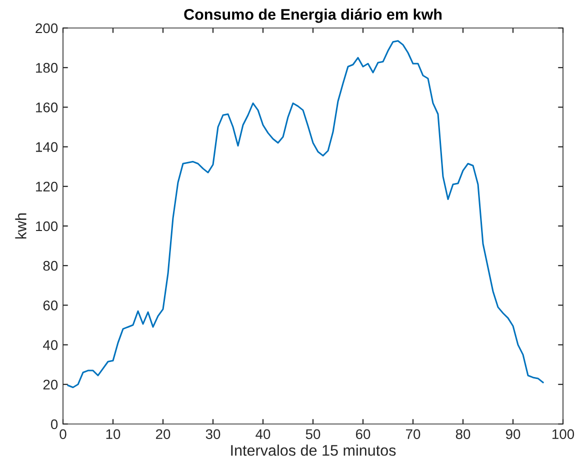 This screenshot has width=576, height=474. I want to click on x-tick-label: 100, so click(563, 434).